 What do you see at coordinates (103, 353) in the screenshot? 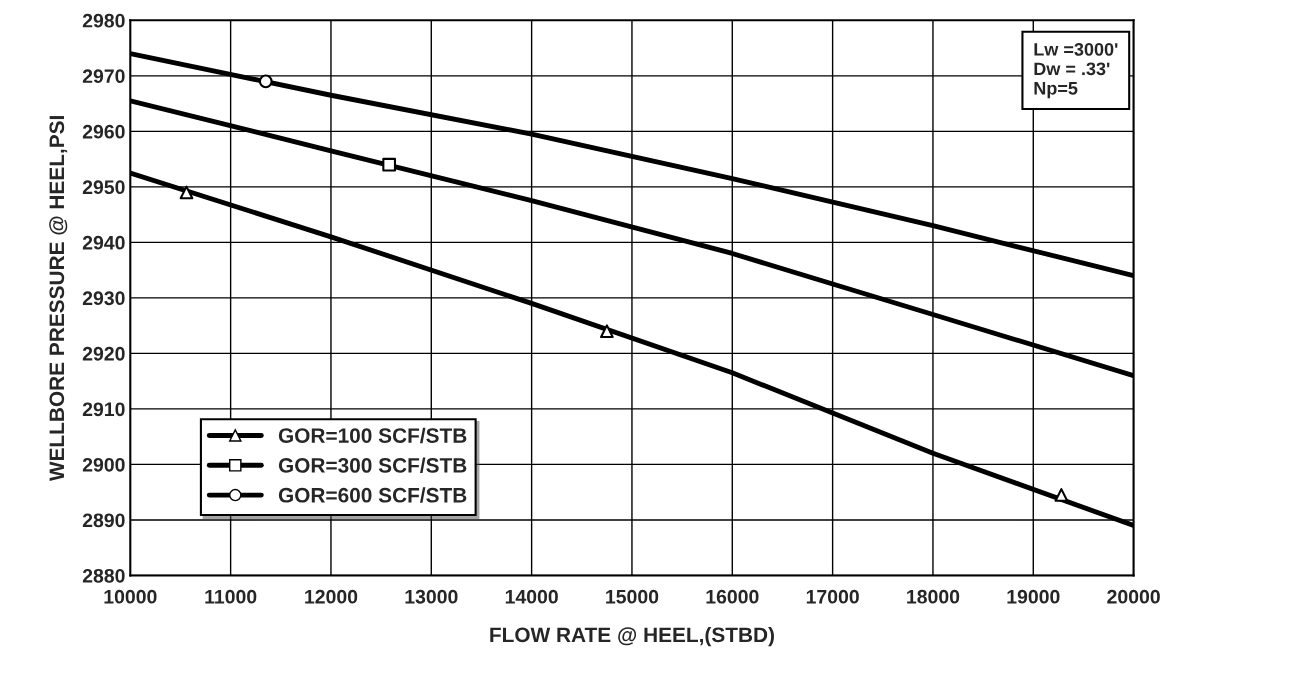
I see `y-tick-label: 2920` at bounding box center [103, 353].